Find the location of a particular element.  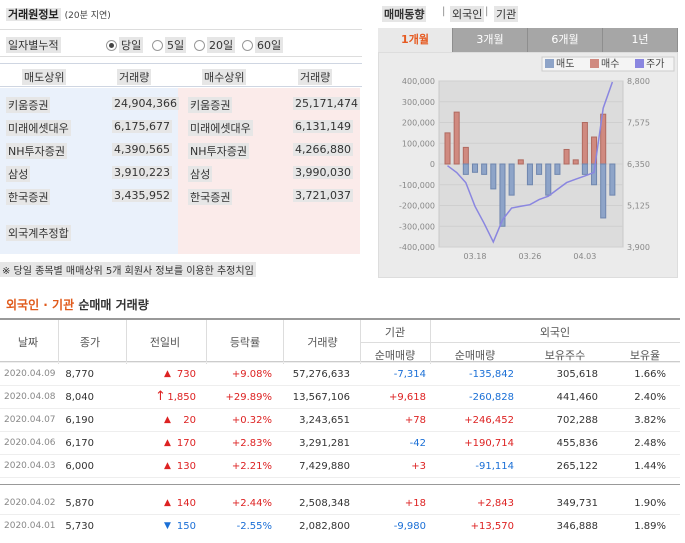

cell-date: 2020.04.01 is located at coordinates (30, 526).